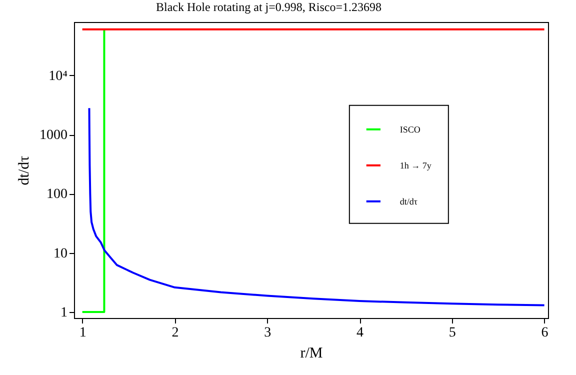  I want to click on y-tick-label: 1000, so click(54, 136).